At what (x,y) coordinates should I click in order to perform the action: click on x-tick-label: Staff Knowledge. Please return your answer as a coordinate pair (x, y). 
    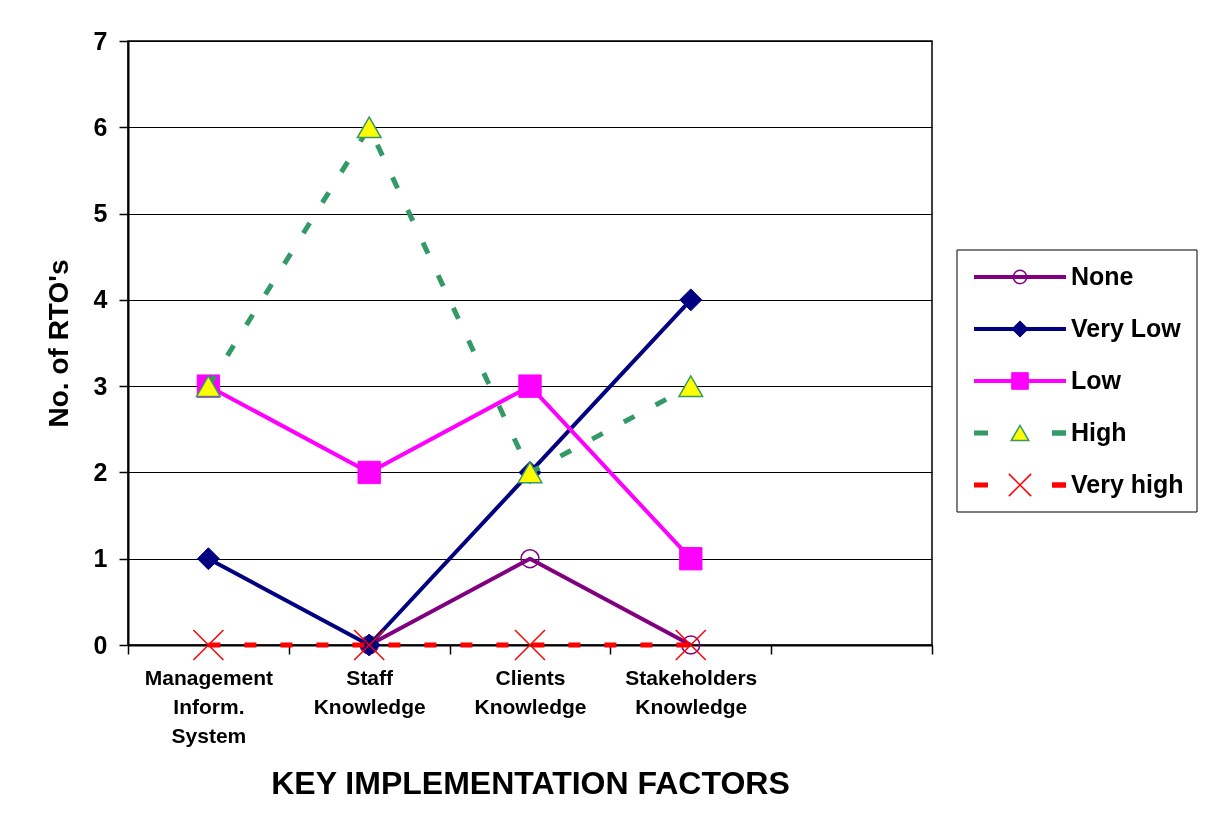
    Looking at the image, I should click on (369, 691).